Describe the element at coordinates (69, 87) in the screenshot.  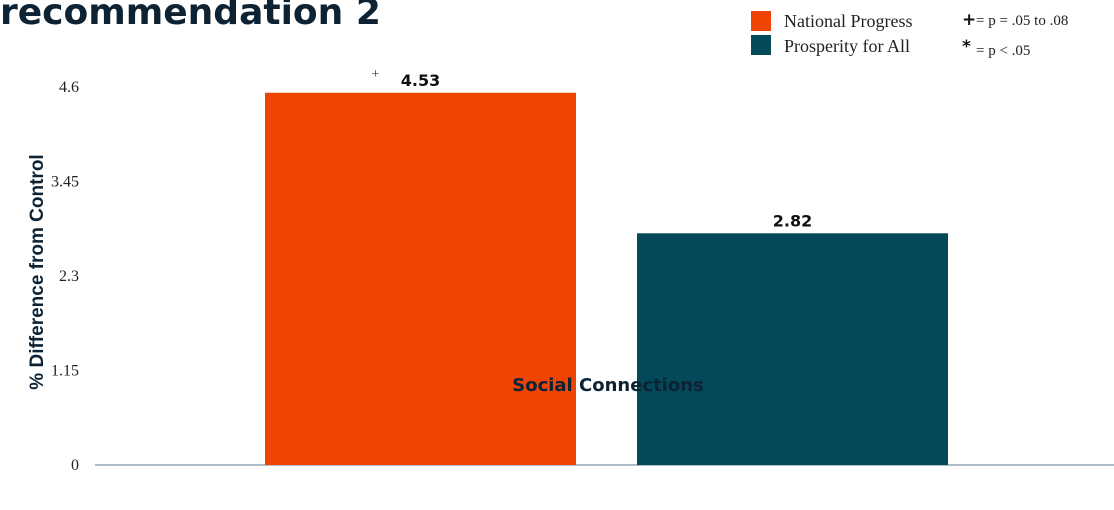
I see `y-tick-label: 4.6` at that location.